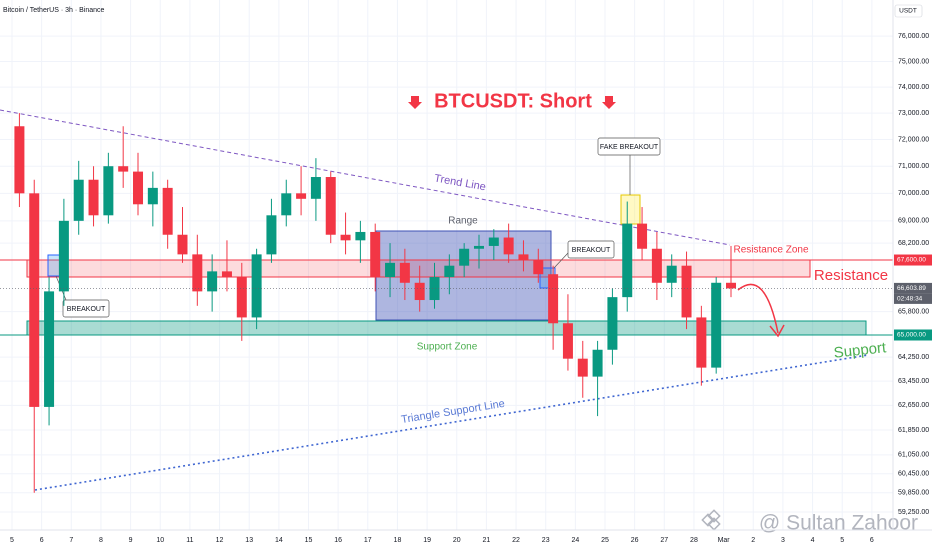  Describe the element at coordinates (838, 523) in the screenshot. I see `watermark: @ Sultan Zahoor` at that location.